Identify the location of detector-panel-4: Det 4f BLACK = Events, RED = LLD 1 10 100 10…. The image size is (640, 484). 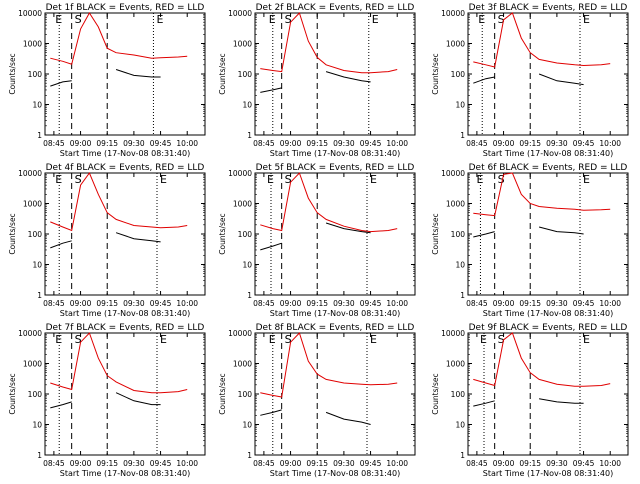
(107, 240).